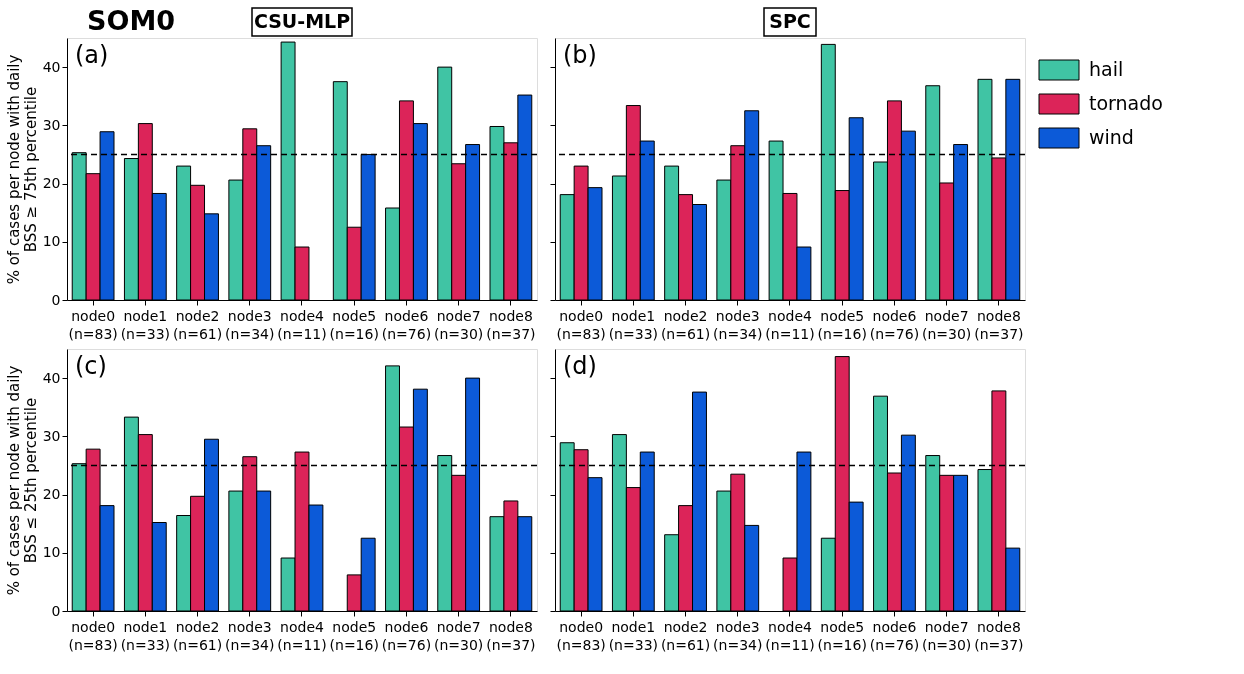  What do you see at coordinates (22, 169) in the screenshot?
I see `y-axis-title: % of cases per node with daily BSS ≥ 75th percentile` at bounding box center [22, 169].